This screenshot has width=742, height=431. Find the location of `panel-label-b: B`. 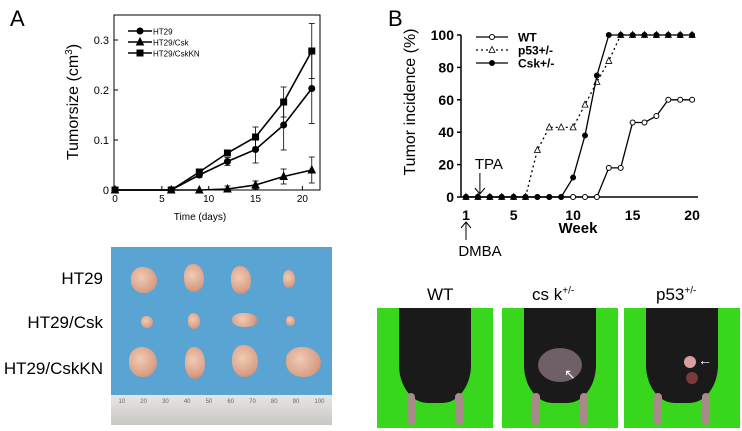

panel-label-b: B is located at coordinates (395, 18).